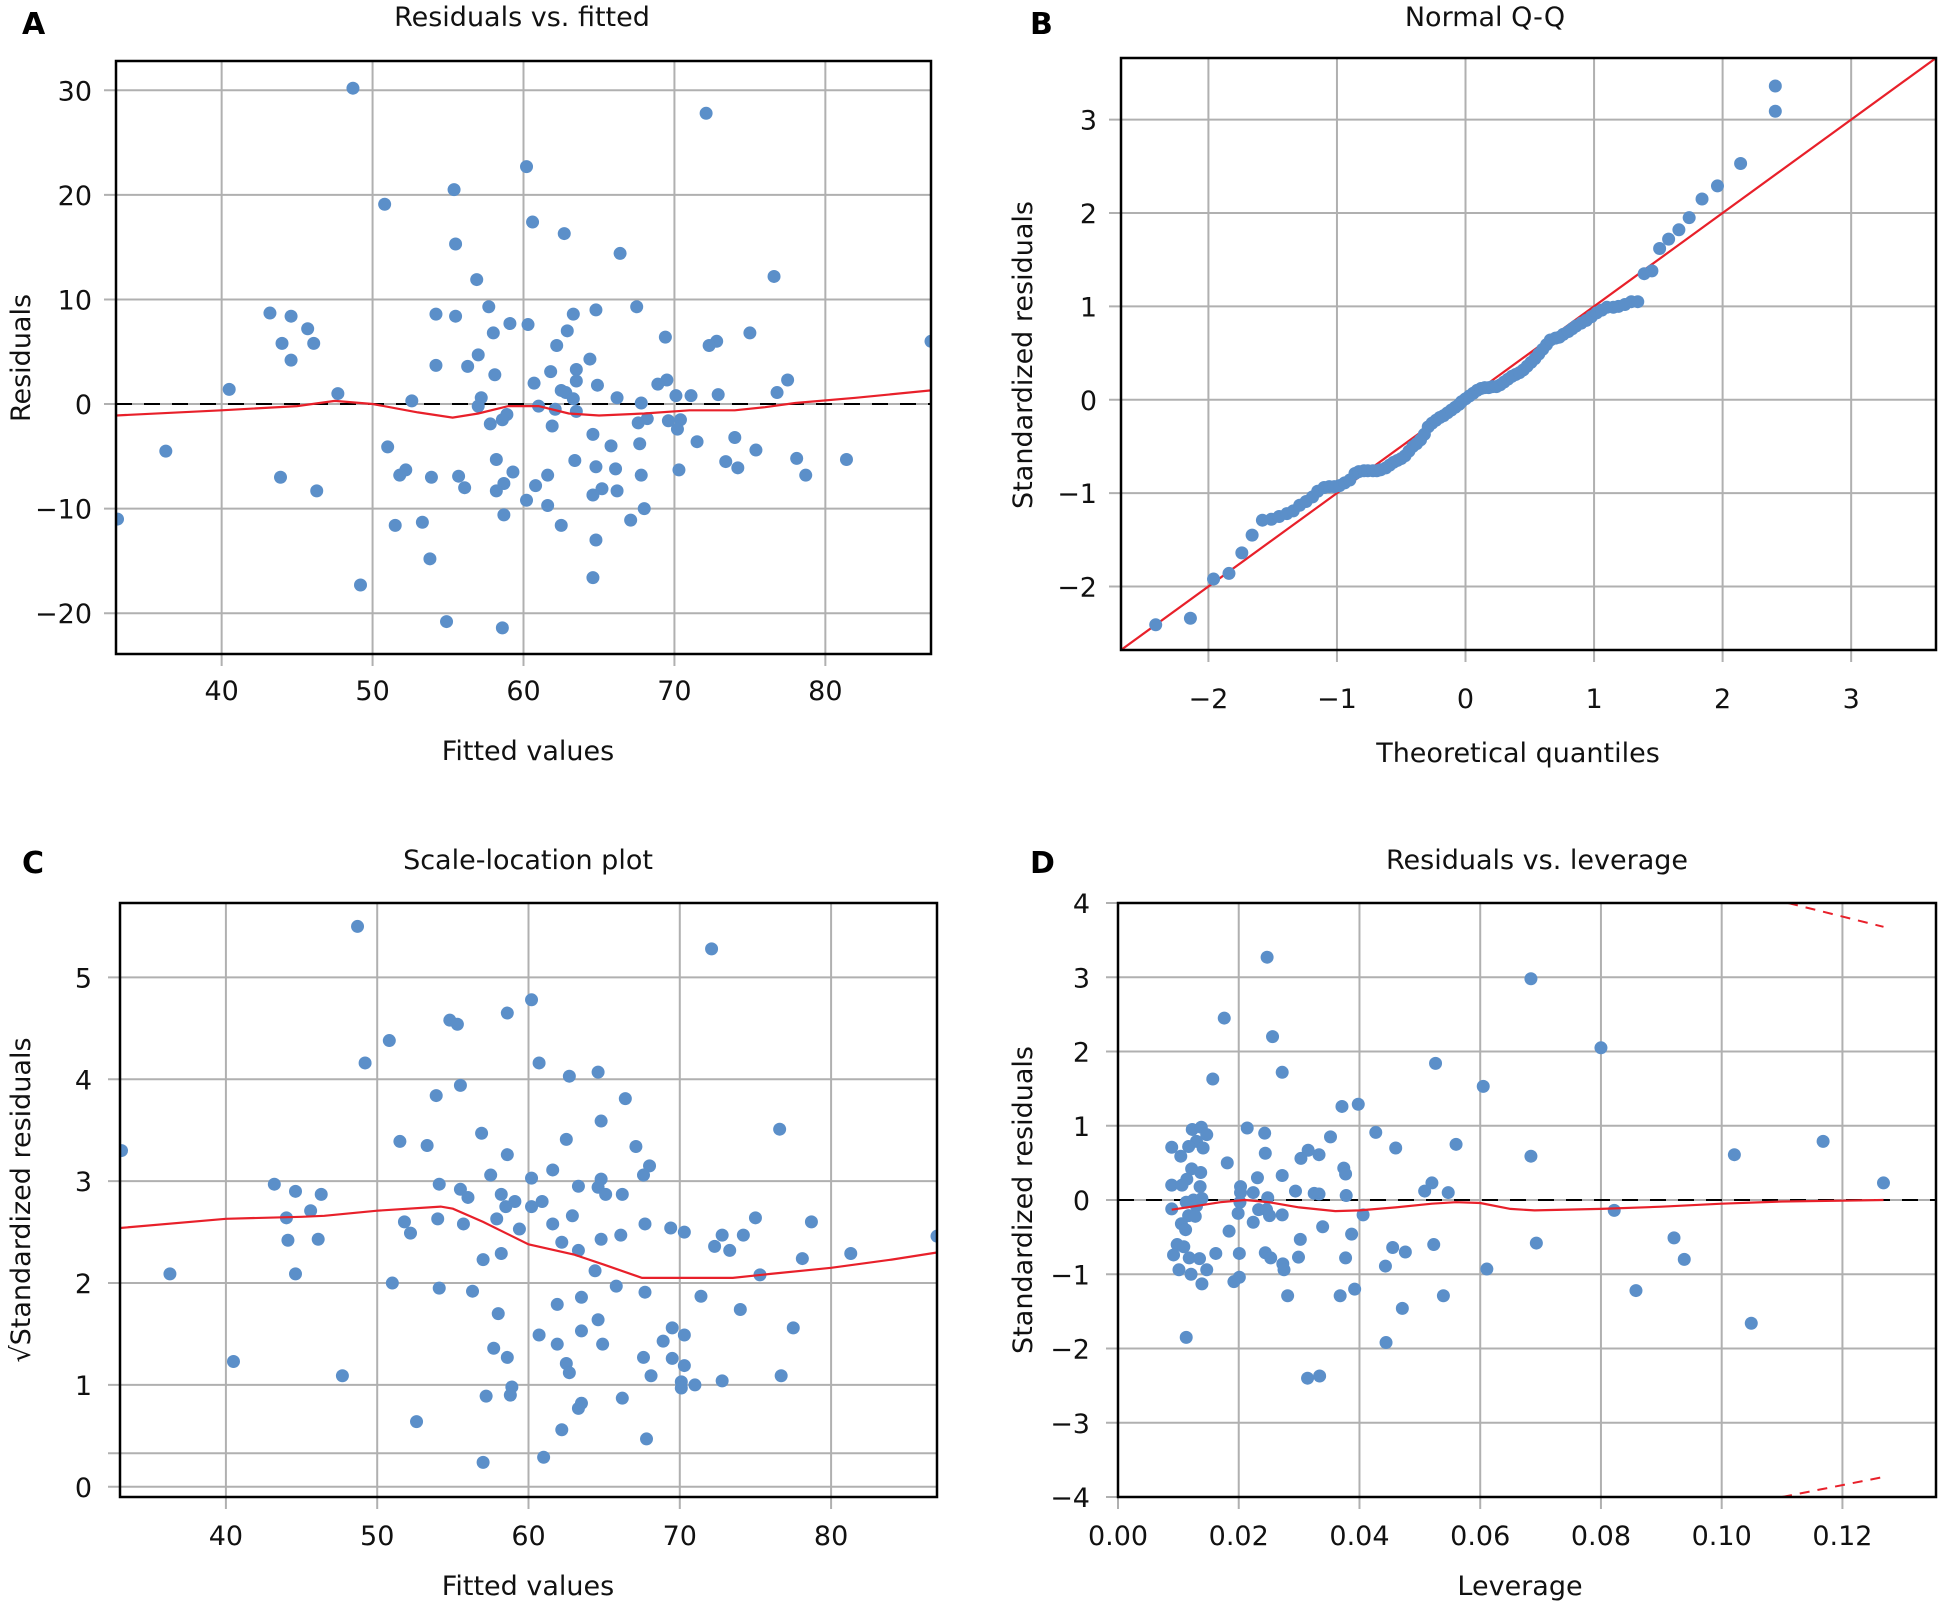 The image size is (1938, 1603). What do you see at coordinates (226, 1536) in the screenshot?
I see `x-tick-label: 40` at bounding box center [226, 1536].